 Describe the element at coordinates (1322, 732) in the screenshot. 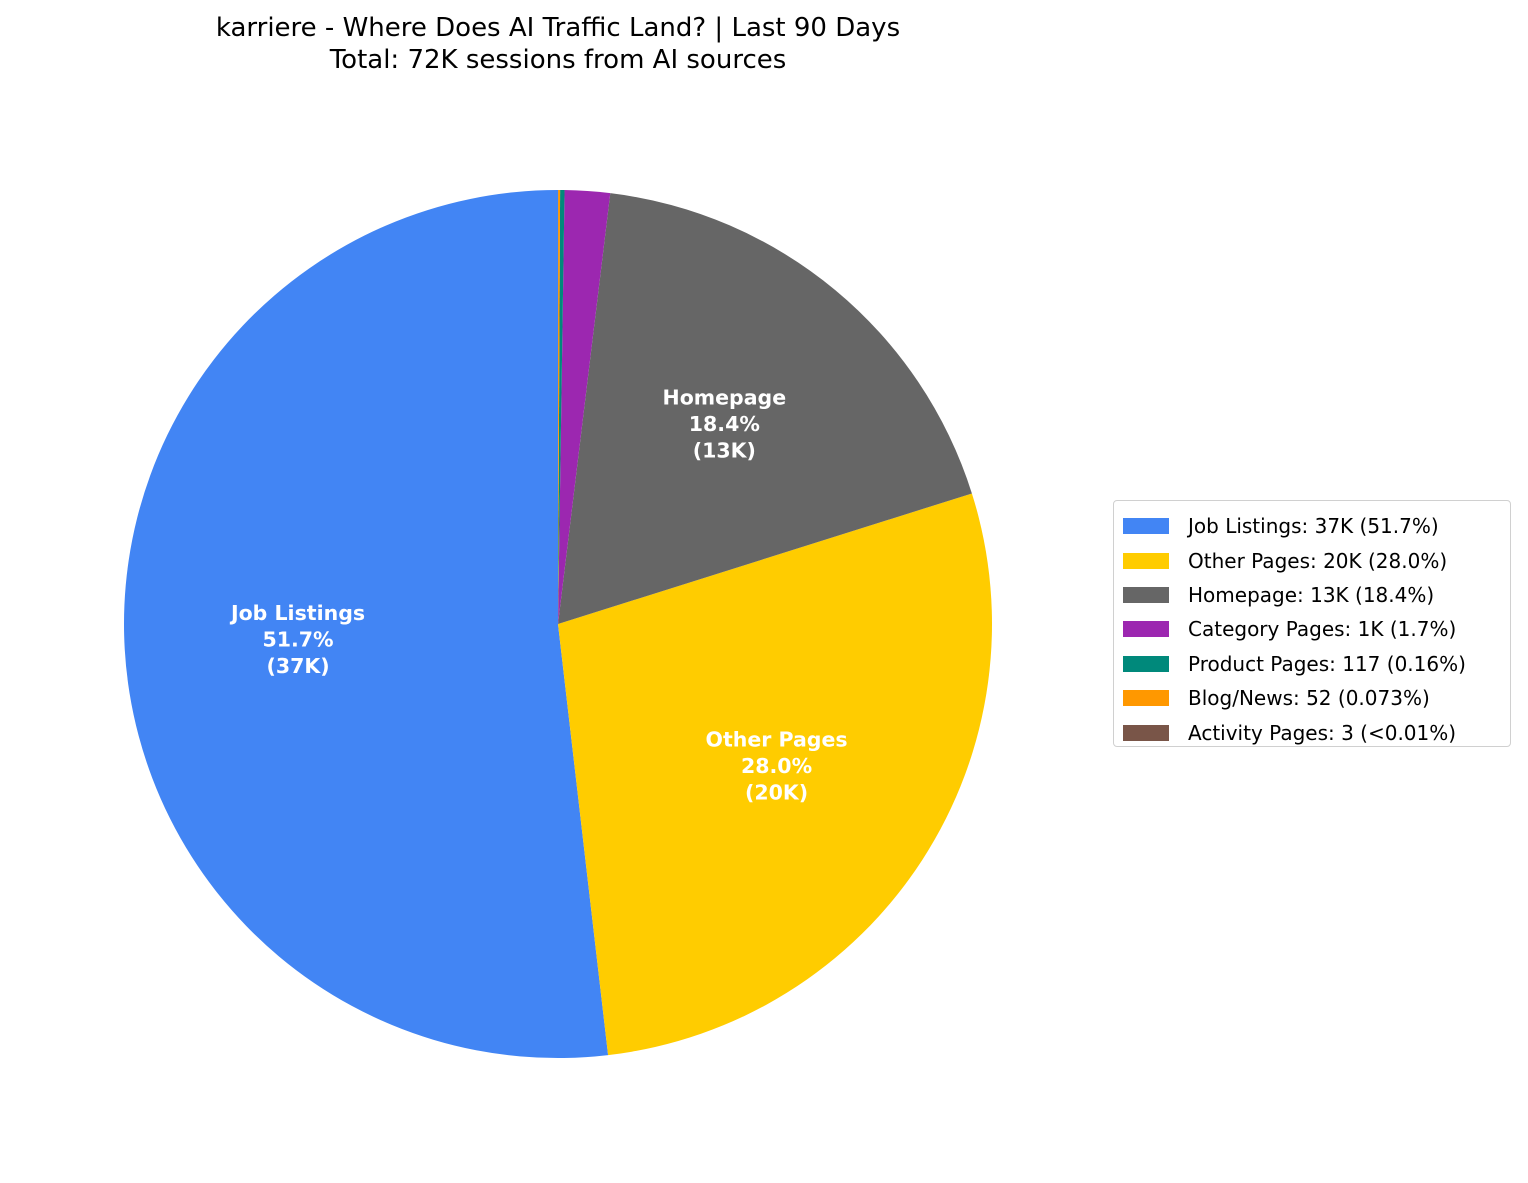

I see `legend-label: Activity Pages: 3 (<0.01%)` at that location.